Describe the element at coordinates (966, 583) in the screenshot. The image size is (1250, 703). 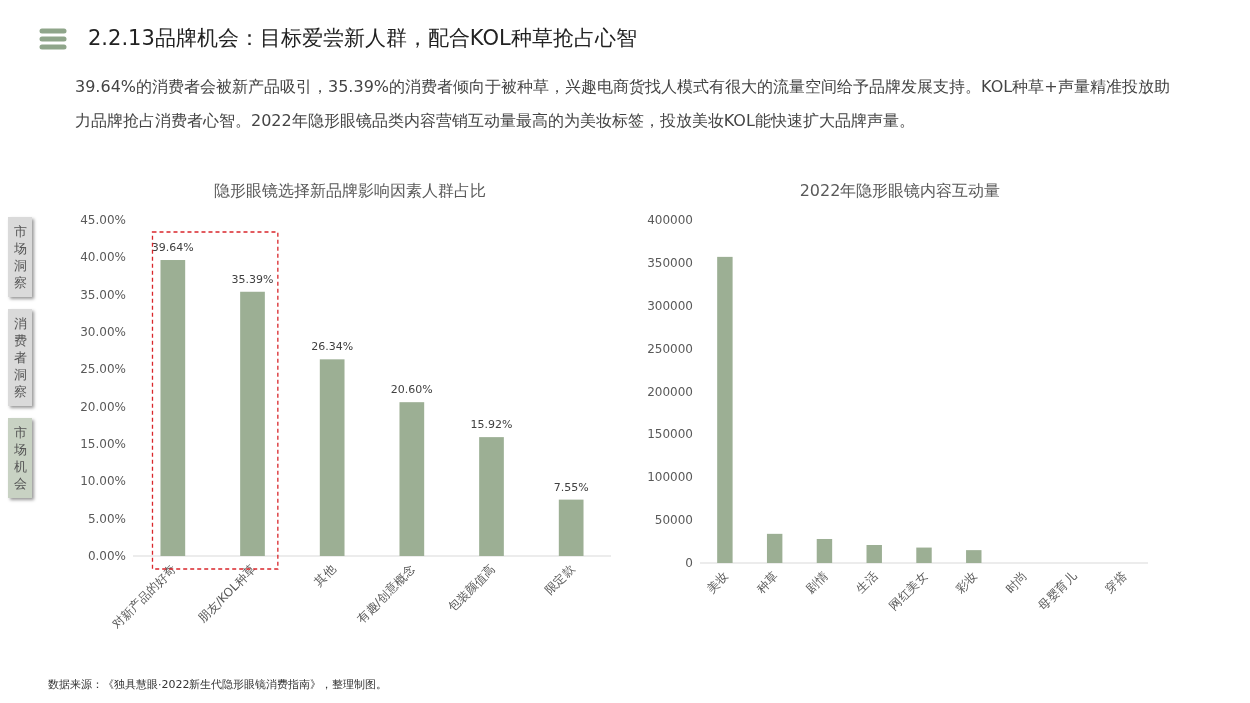
I see `x-tick-label: 彩妆` at that location.